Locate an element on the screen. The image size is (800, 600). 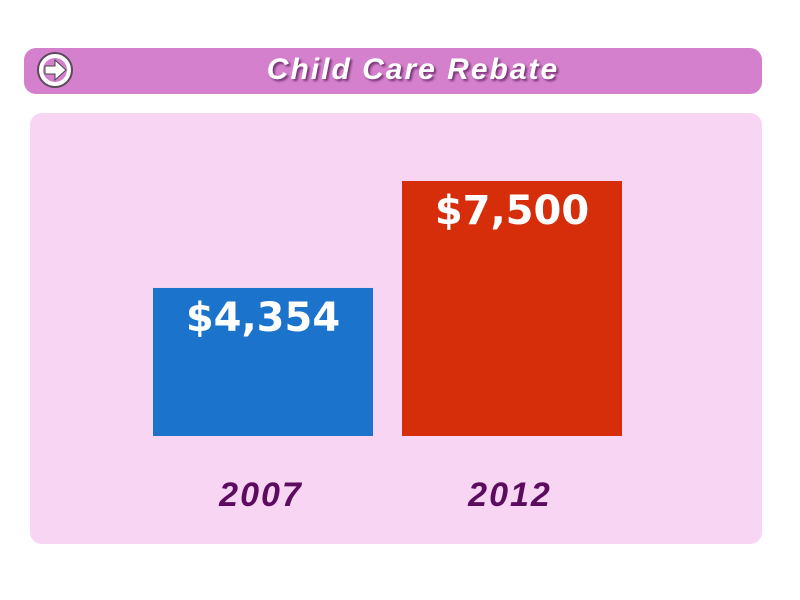
back-button is located at coordinates (55, 70).